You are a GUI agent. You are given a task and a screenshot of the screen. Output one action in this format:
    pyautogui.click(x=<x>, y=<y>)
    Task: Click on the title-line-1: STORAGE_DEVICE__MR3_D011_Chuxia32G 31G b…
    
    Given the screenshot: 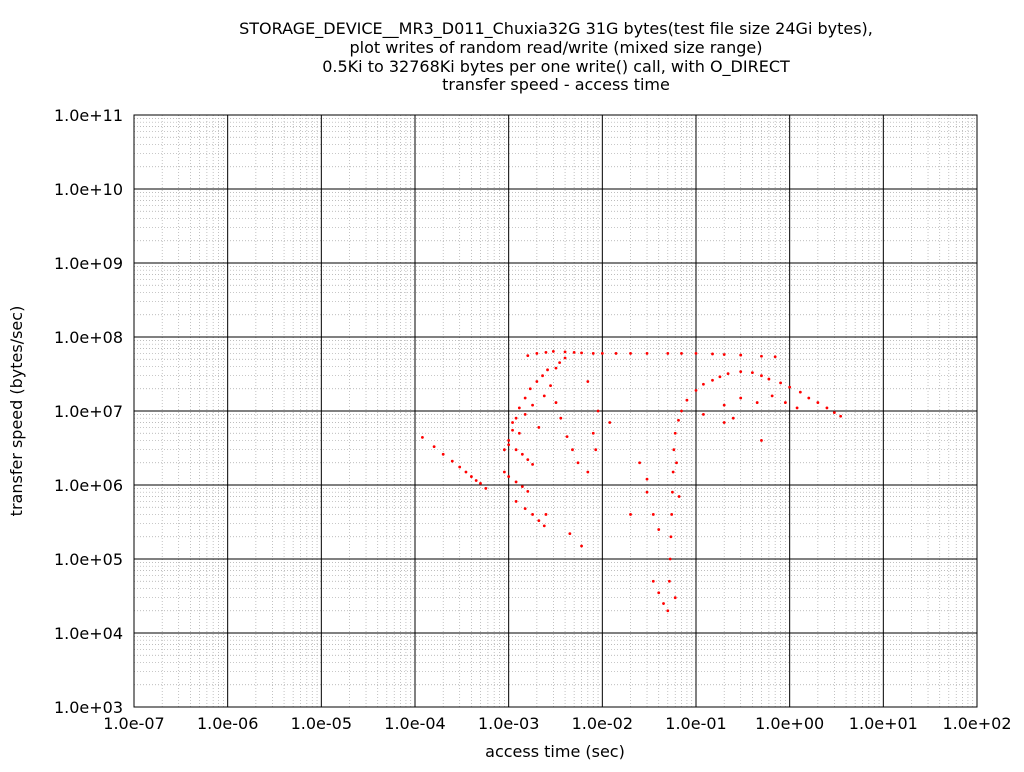 What is the action you would take?
    pyautogui.click(x=556, y=29)
    